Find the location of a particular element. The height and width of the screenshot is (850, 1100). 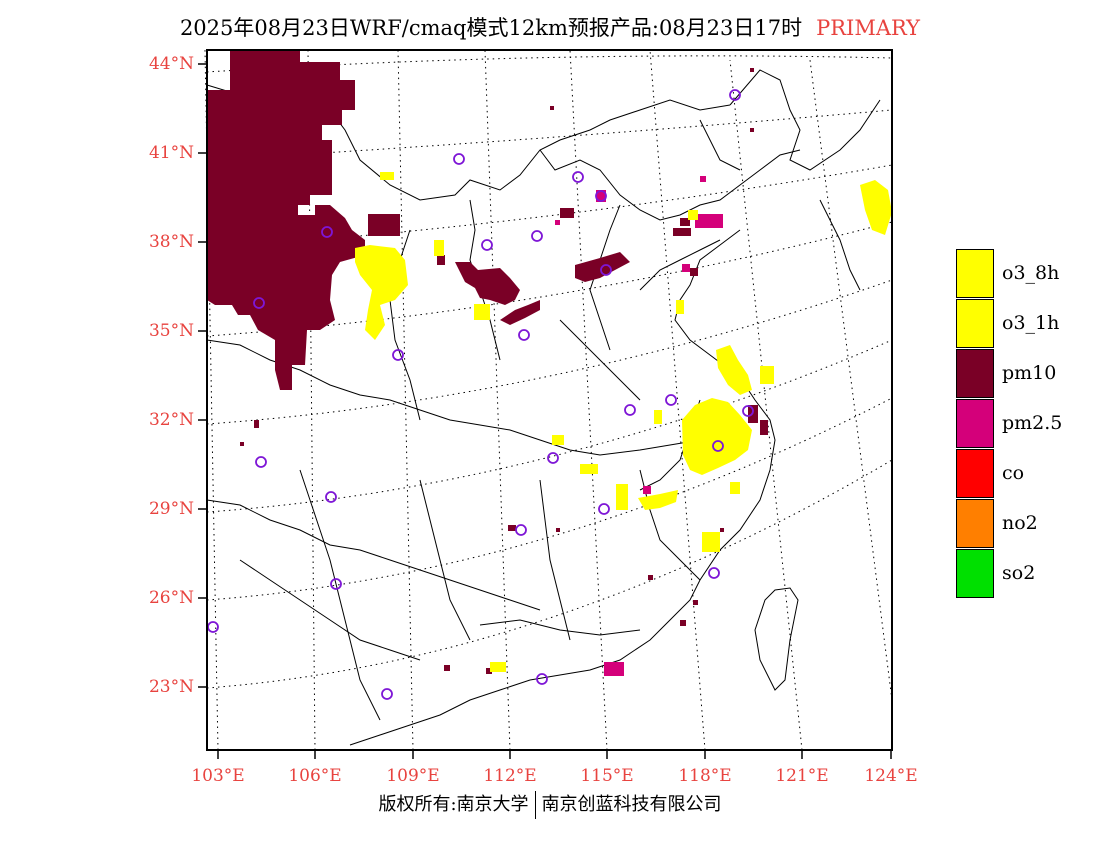

legend-item-co: co is located at coordinates (1028, 474).